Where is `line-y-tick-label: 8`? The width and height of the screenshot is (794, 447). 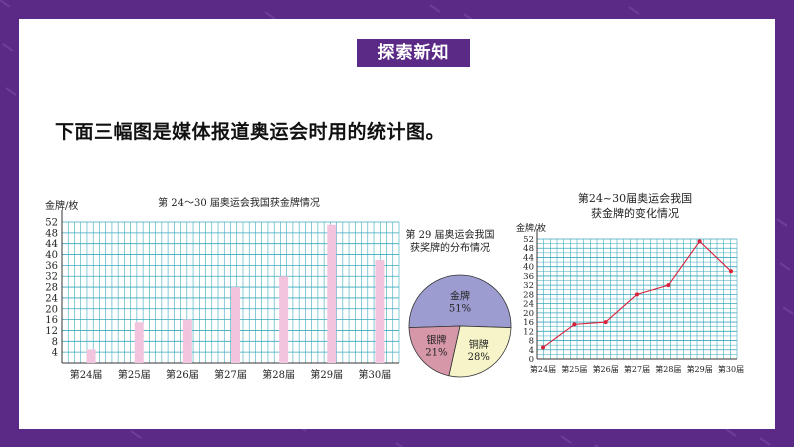 line-y-tick-label: 8 is located at coordinates (531, 342).